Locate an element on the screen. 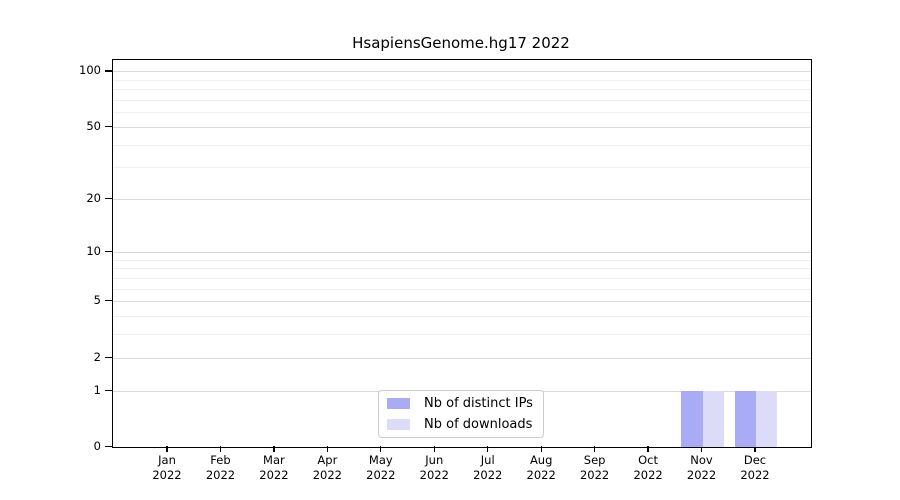  x-tick-label: Nov 2022 is located at coordinates (702, 468).